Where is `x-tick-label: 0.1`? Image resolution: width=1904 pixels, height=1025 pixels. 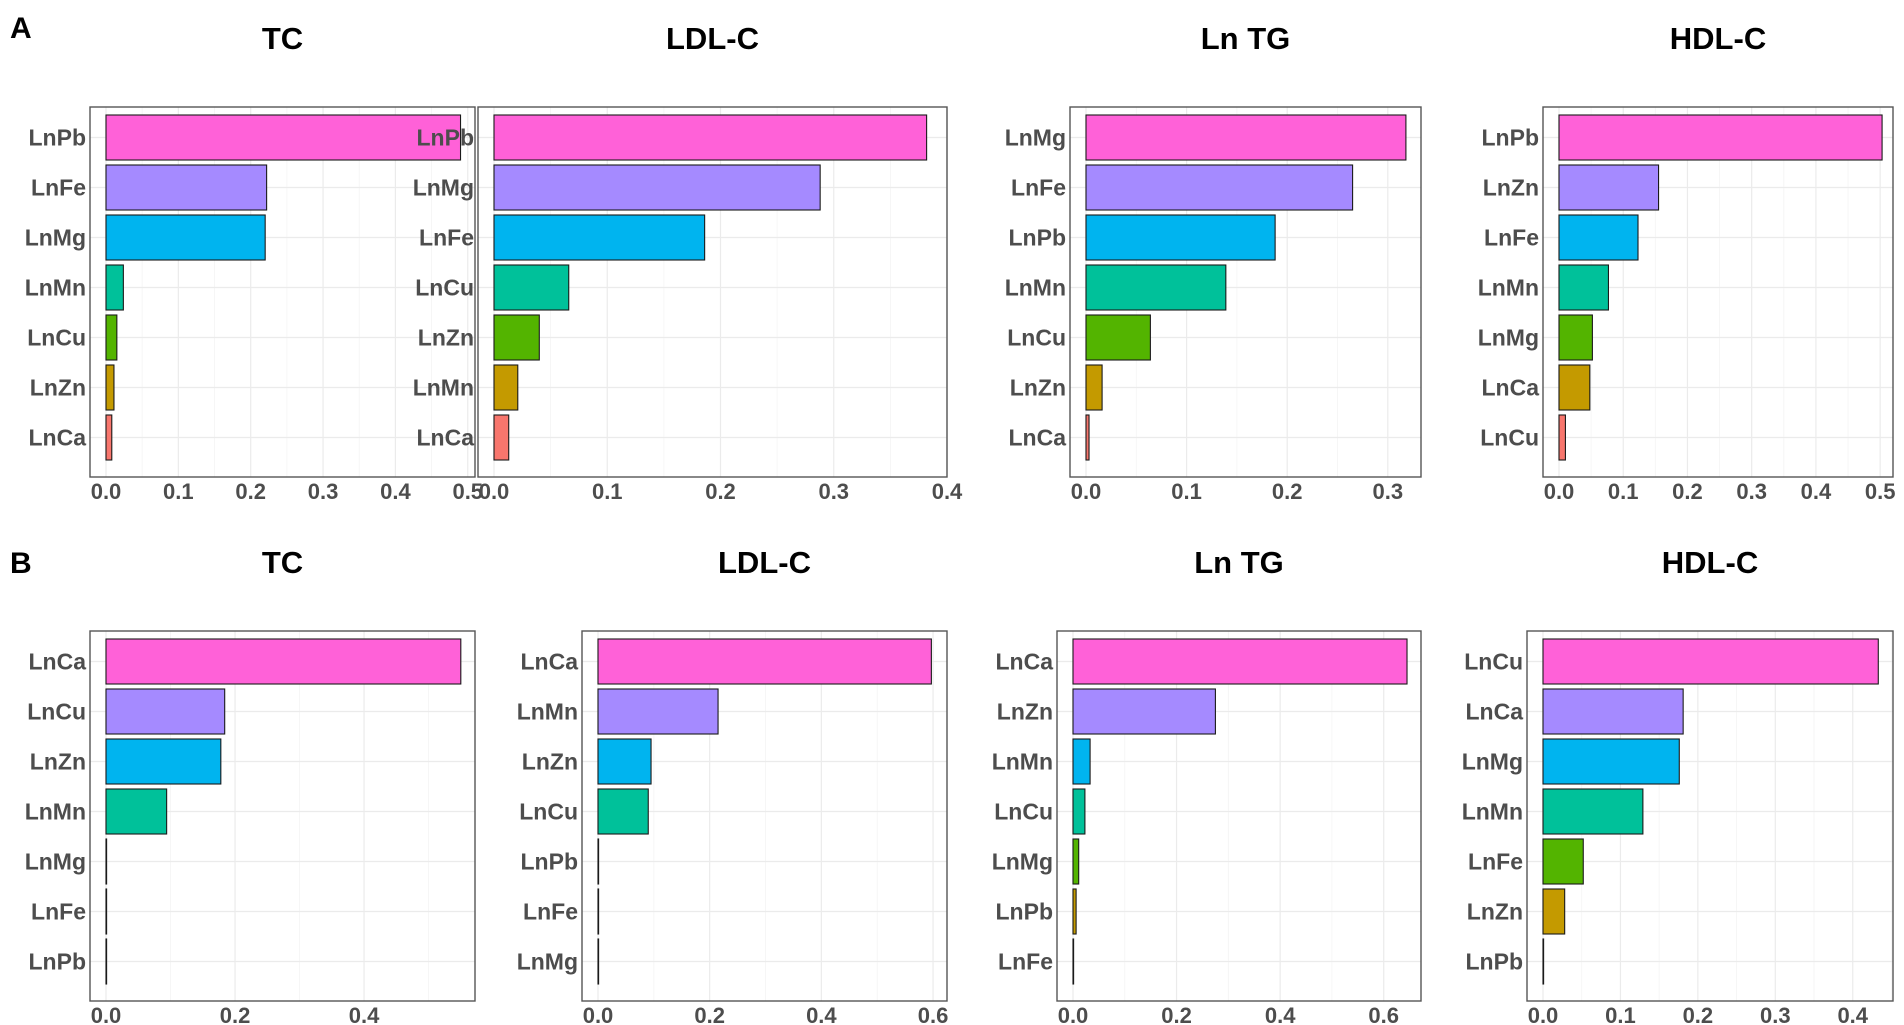
x-tick-label: 0.1 is located at coordinates (607, 491).